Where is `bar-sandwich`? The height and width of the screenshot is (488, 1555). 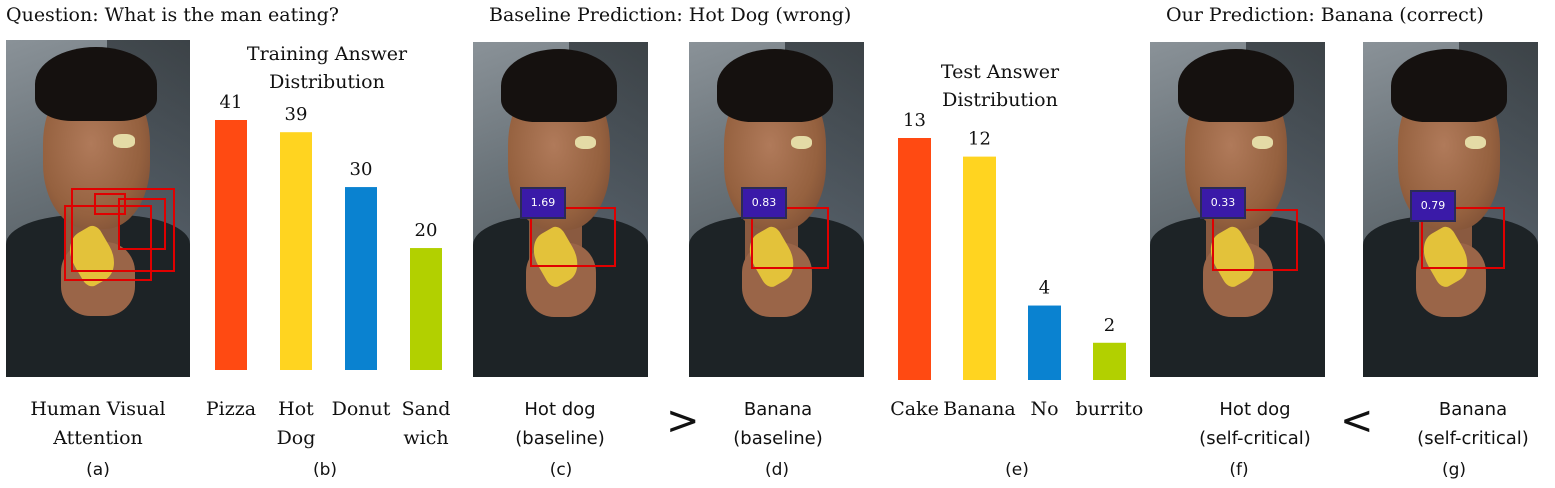 bar-sandwich is located at coordinates (426, 309).